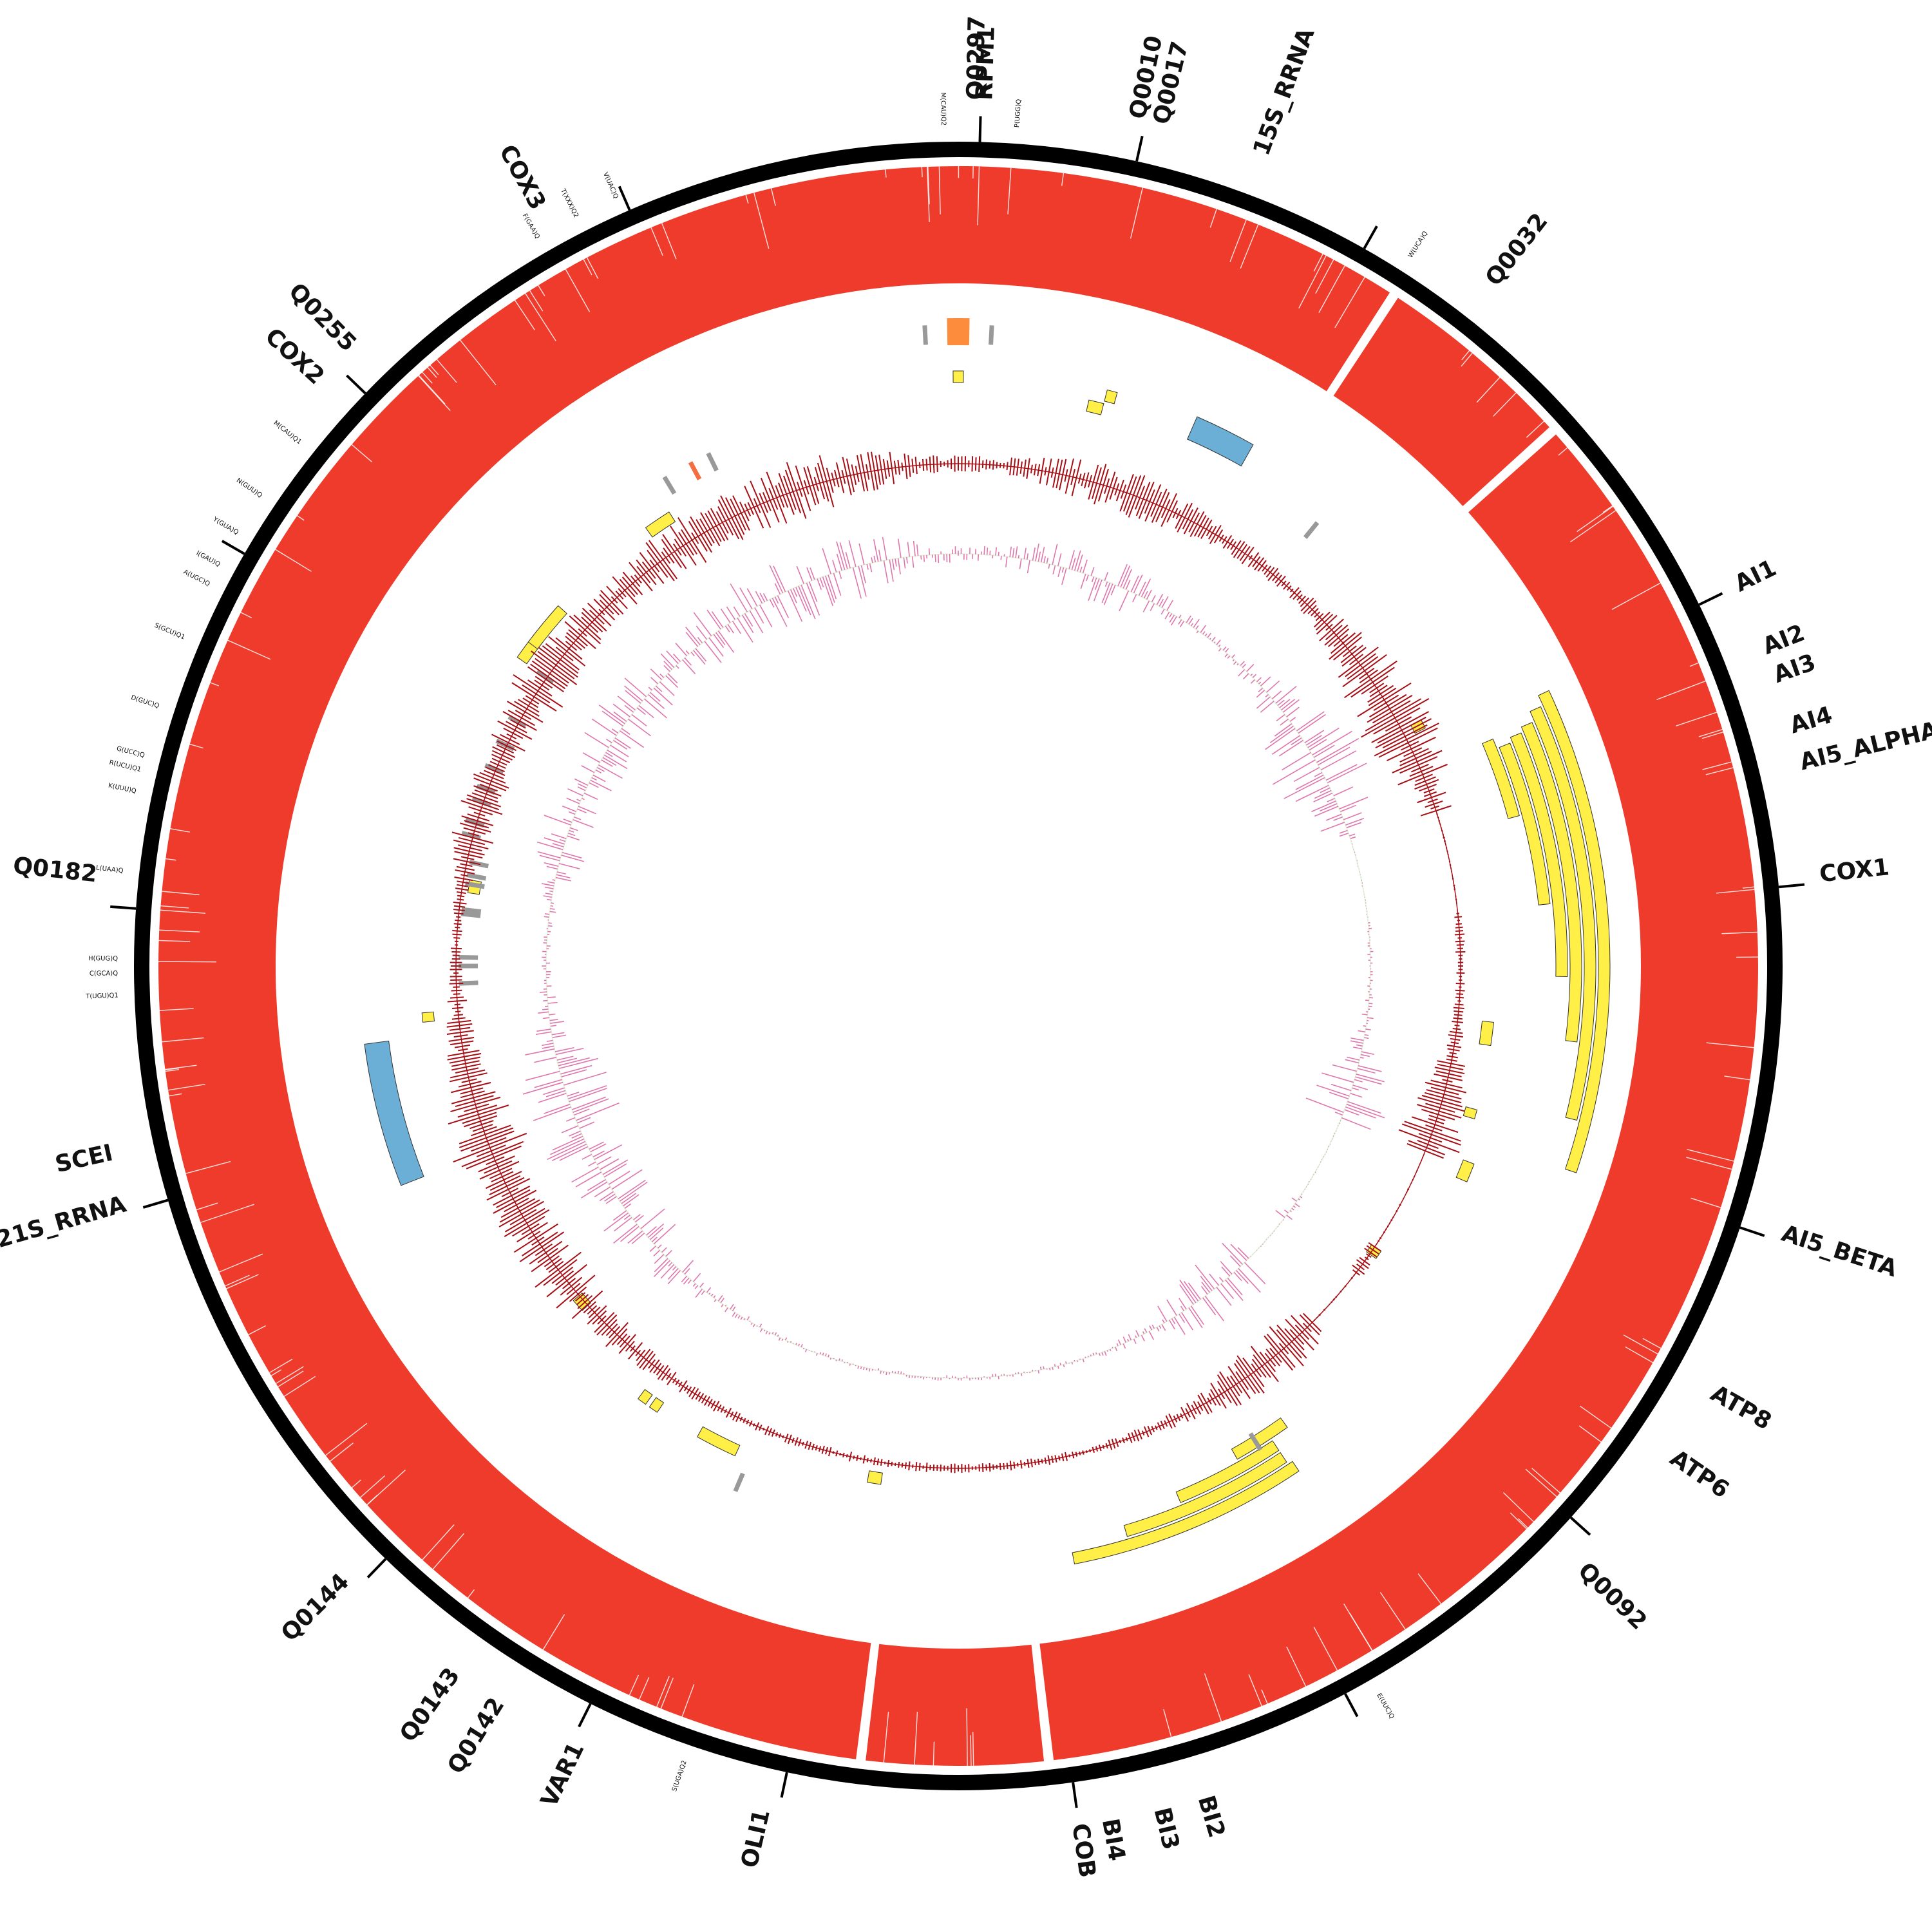 The height and width of the screenshot is (1932, 1932). What do you see at coordinates (249, 489) in the screenshot?
I see `trna-label: N(GUU)Q` at bounding box center [249, 489].